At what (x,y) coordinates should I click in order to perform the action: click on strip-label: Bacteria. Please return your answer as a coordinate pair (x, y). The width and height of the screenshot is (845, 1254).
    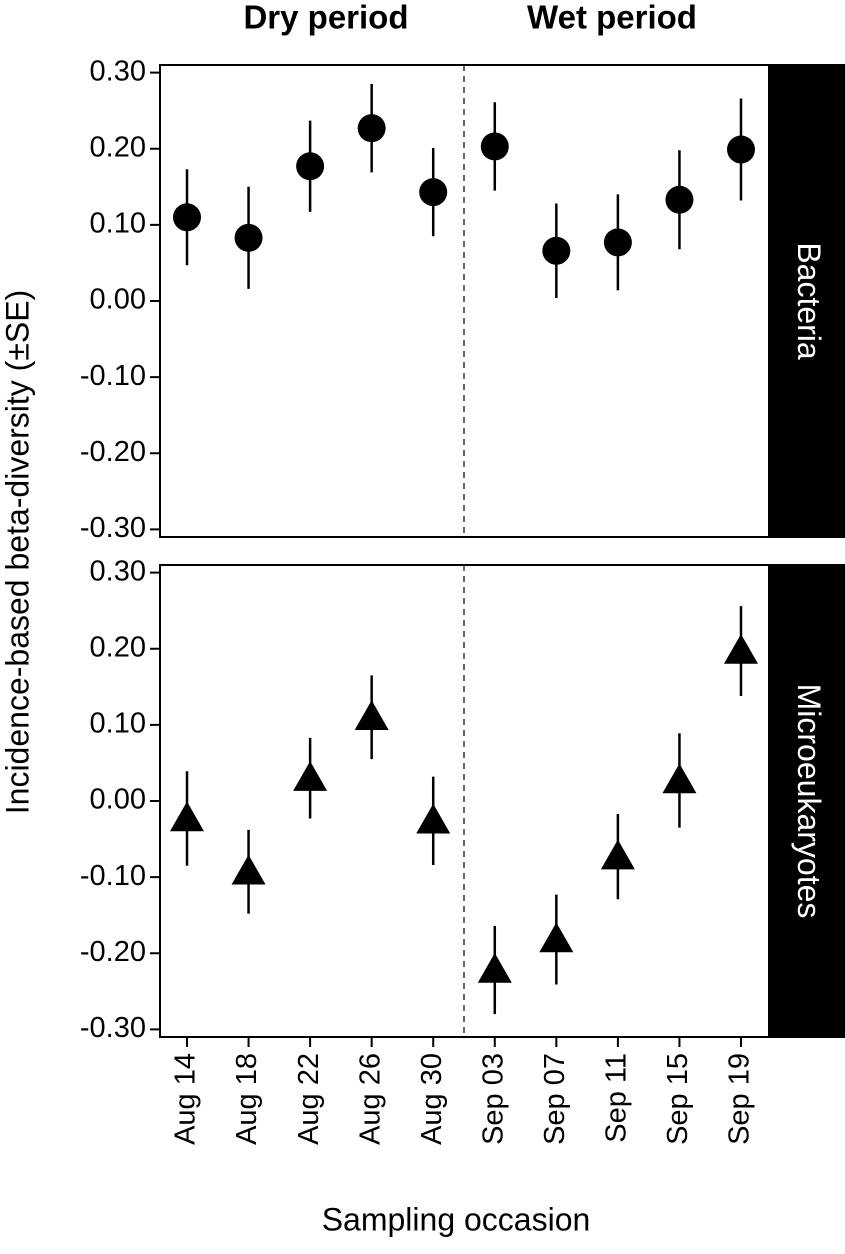
    Looking at the image, I should click on (809, 301).